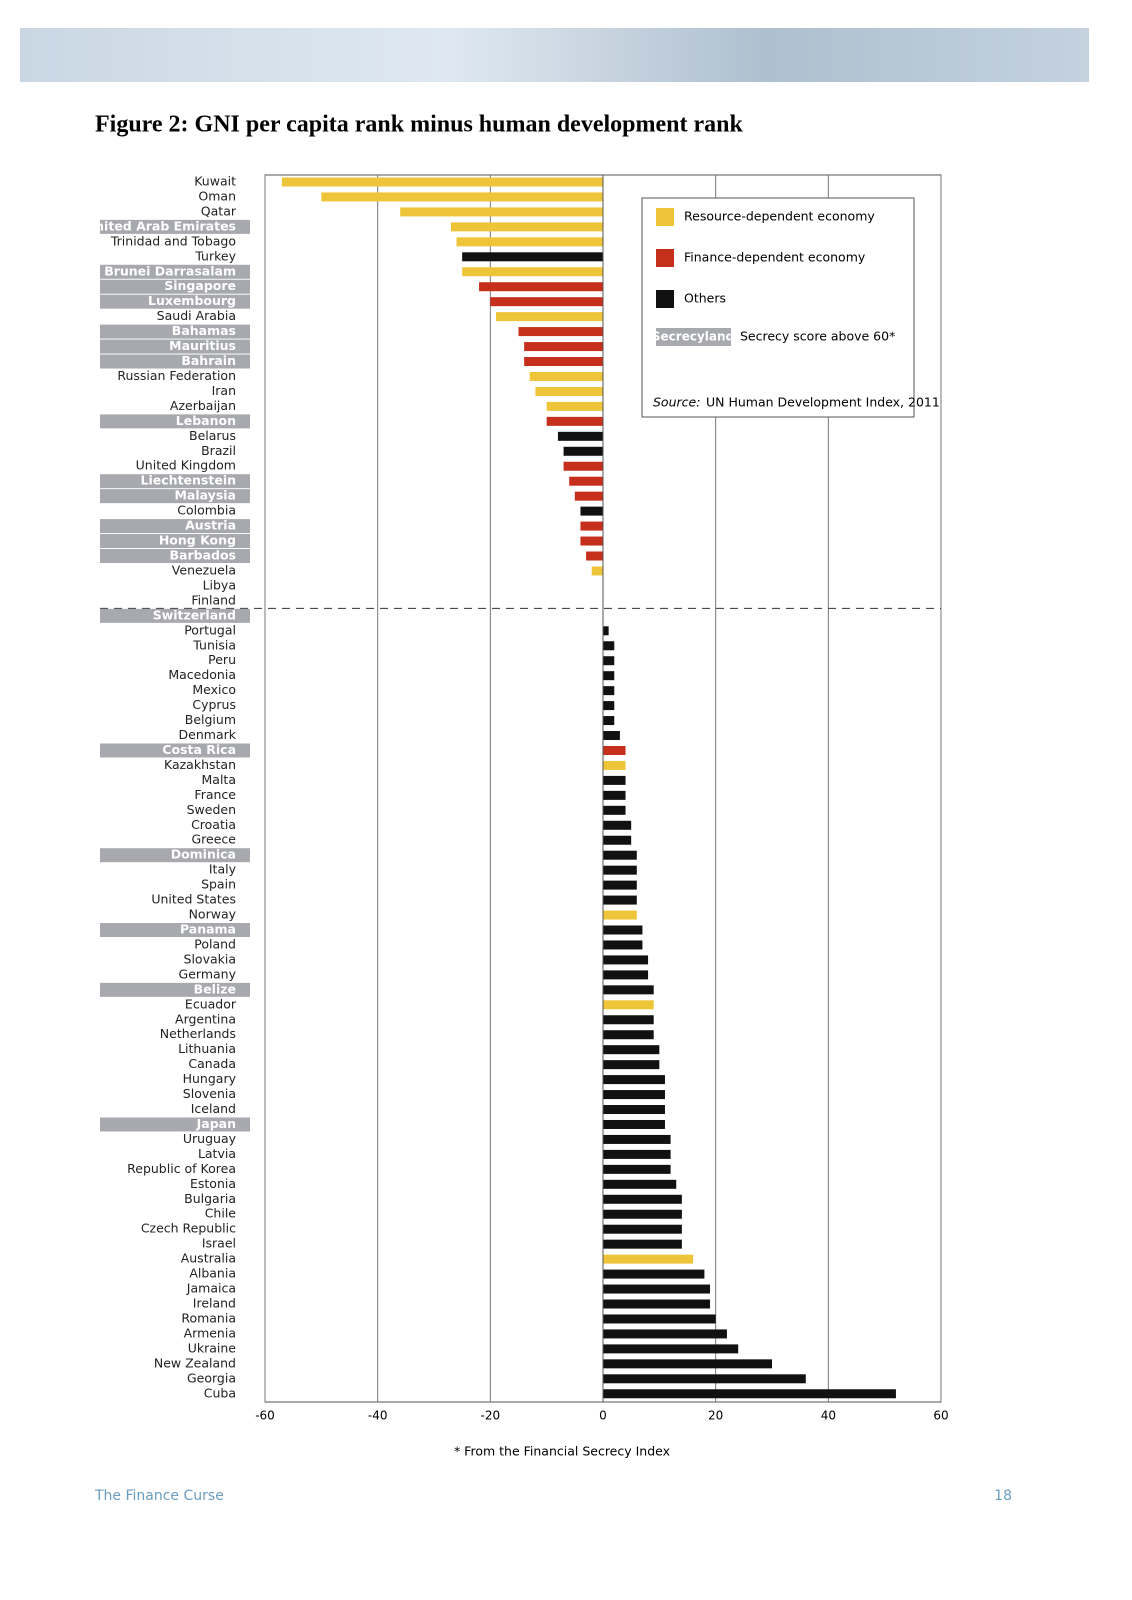 The width and height of the screenshot is (1132, 1600). I want to click on legend-box, so click(778, 307).